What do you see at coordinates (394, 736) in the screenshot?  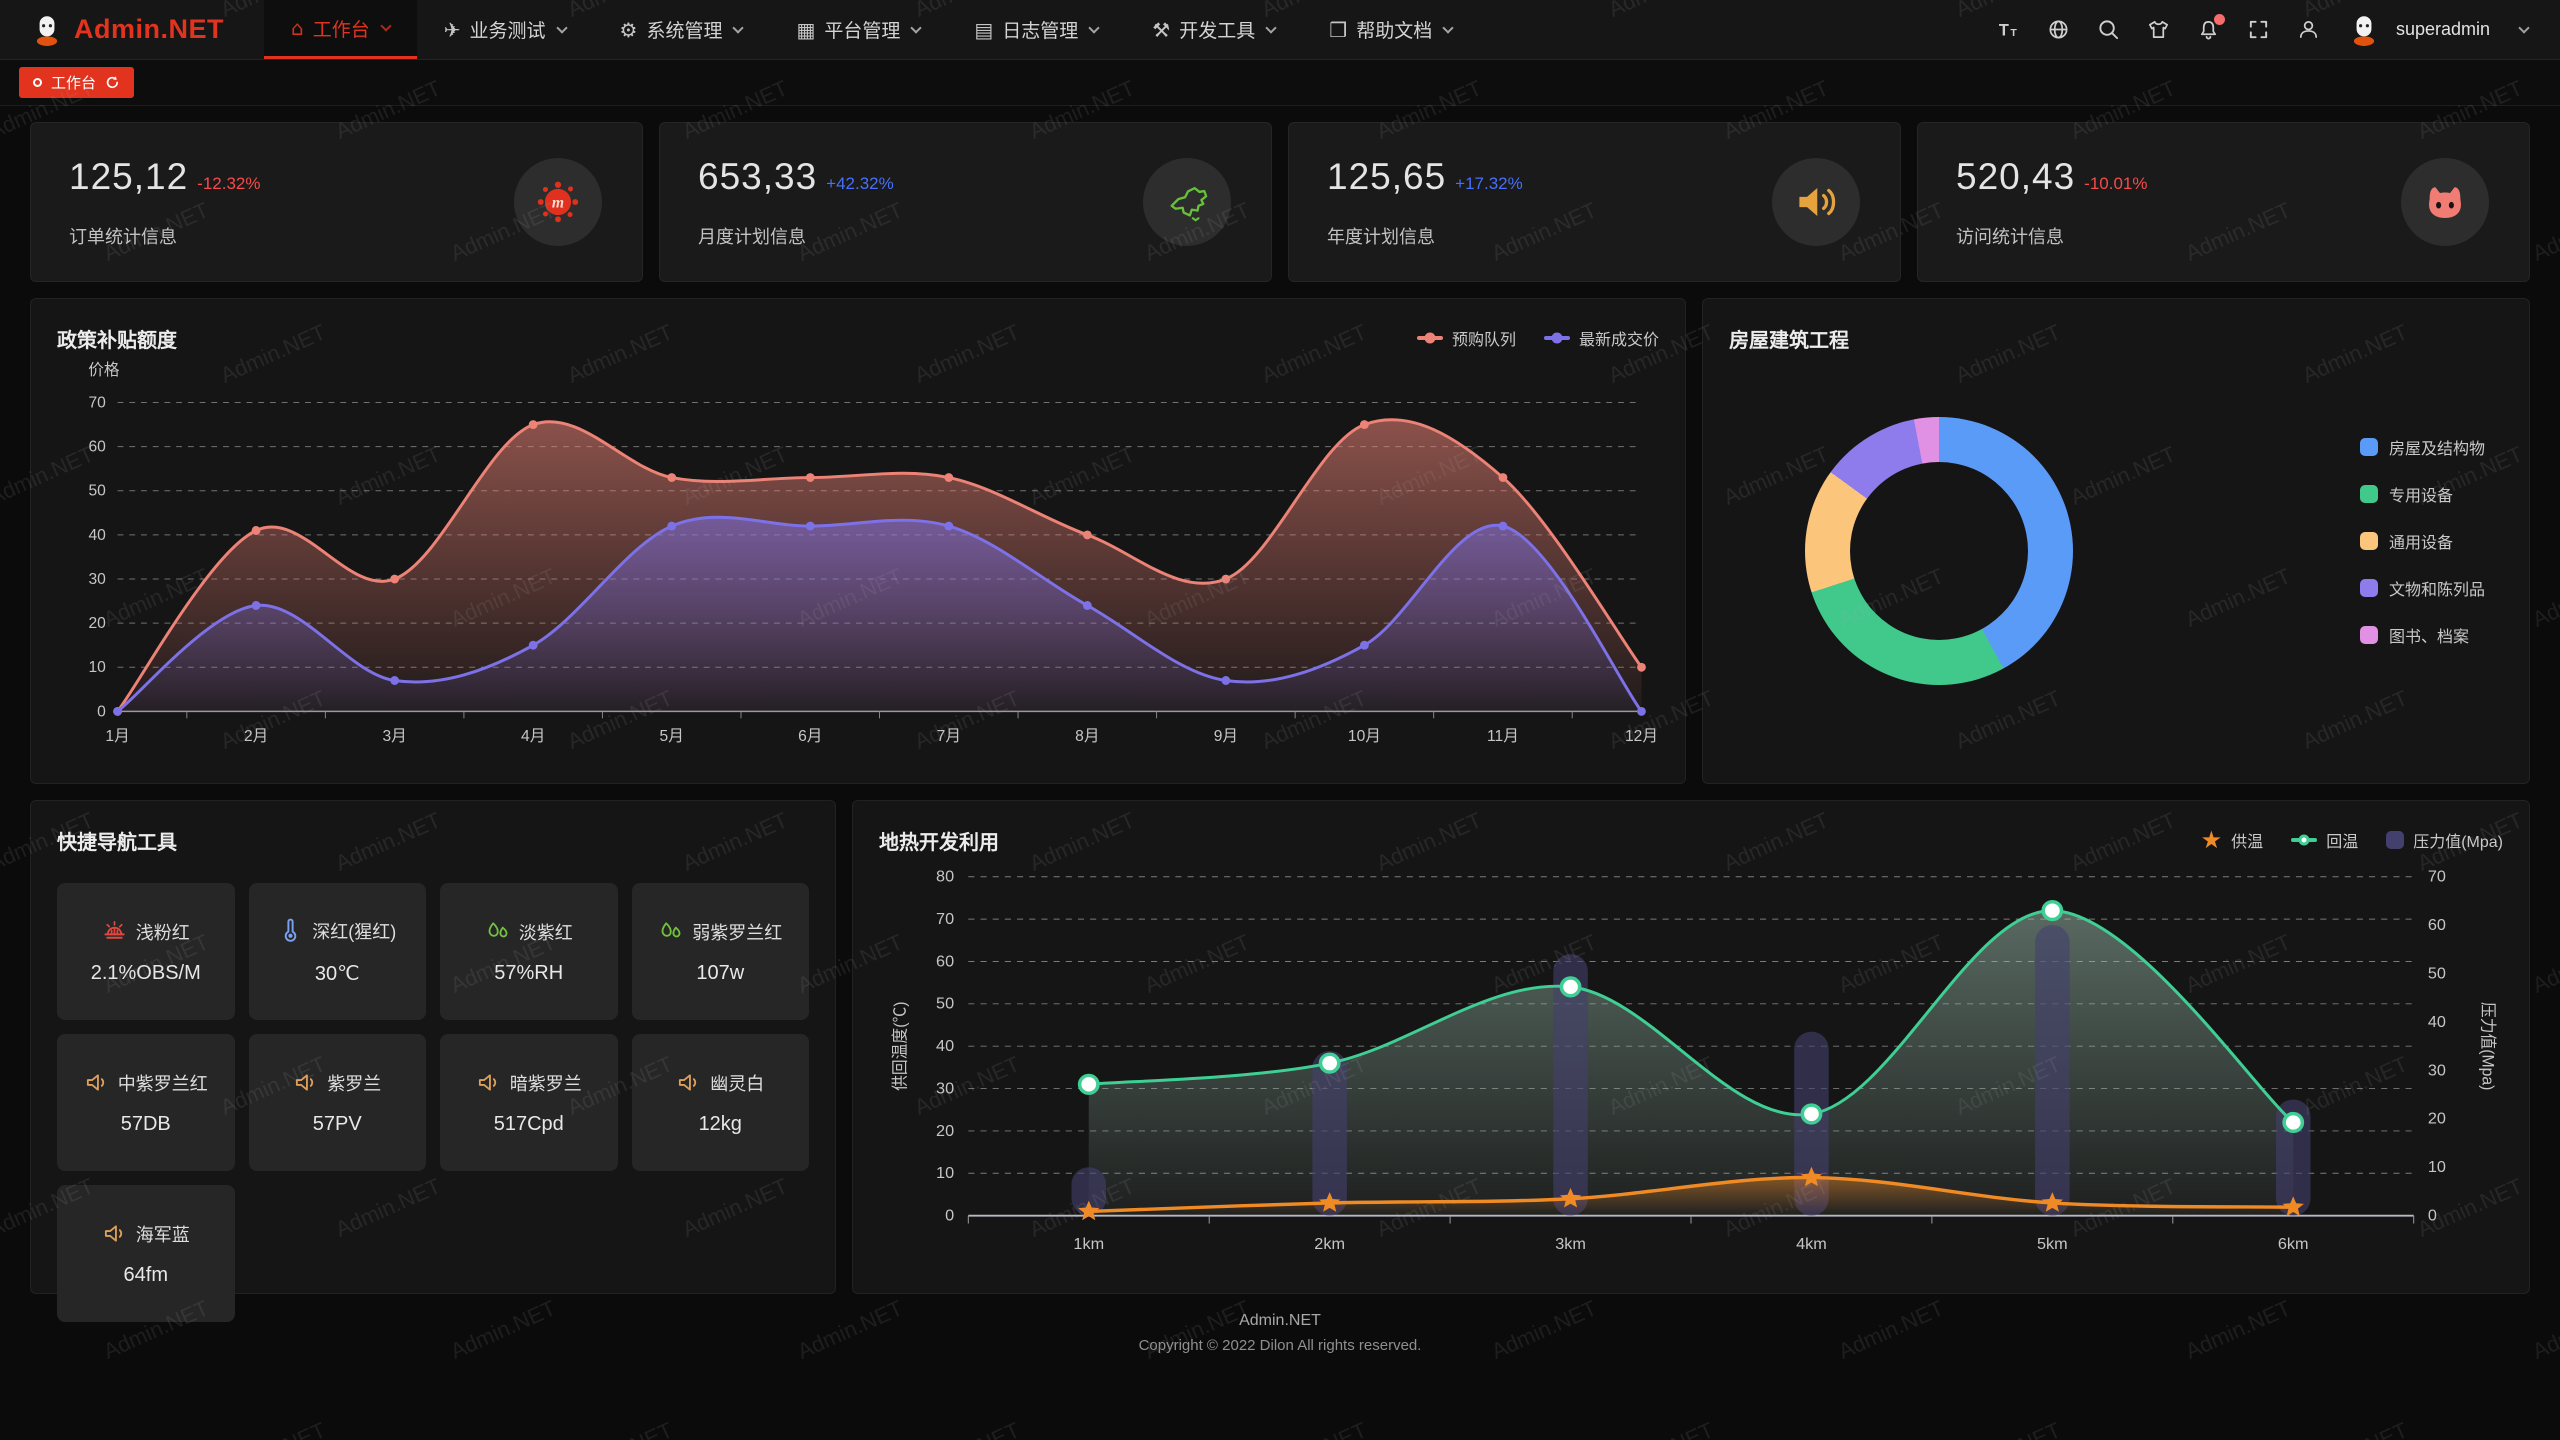 I see `svg-text: 3月` at bounding box center [394, 736].